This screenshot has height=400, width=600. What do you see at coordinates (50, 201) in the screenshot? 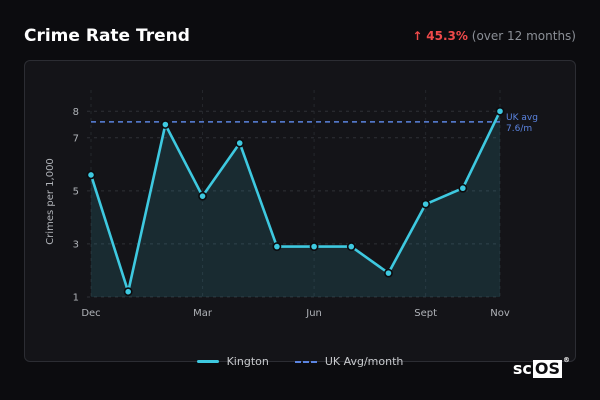
I see `y-axis-label: Crimes per 1,000` at bounding box center [50, 201].